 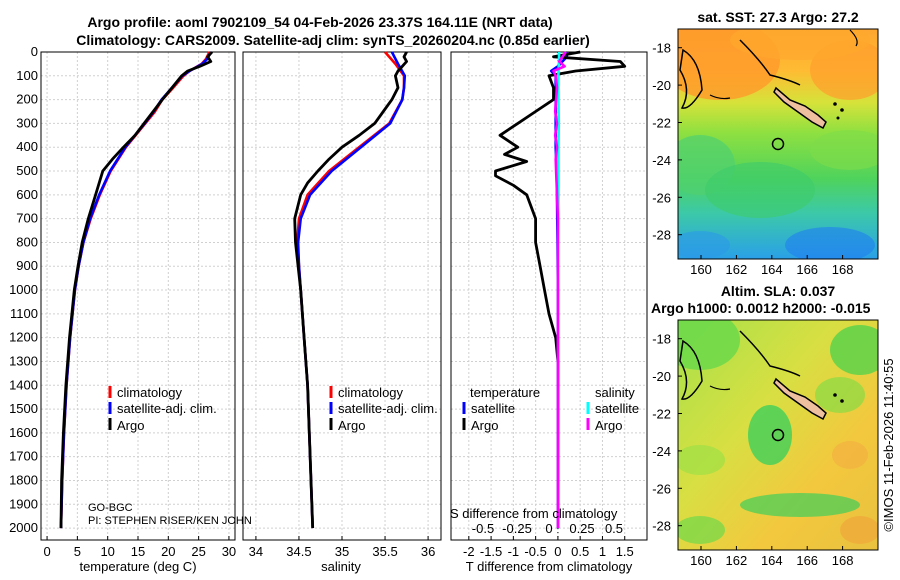 I want to click on temp-xtick-label: 25, so click(x=198, y=551).